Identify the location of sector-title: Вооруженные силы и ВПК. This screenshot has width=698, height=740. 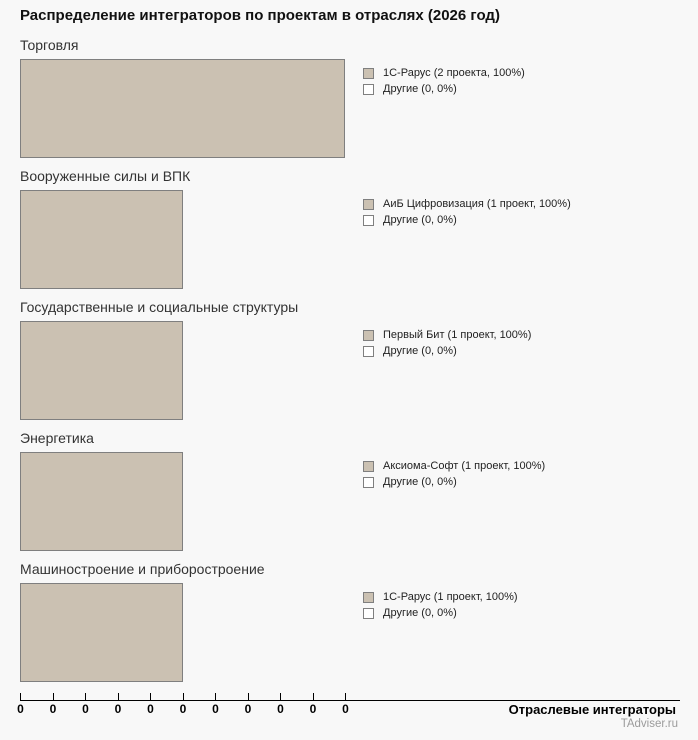
(105, 176).